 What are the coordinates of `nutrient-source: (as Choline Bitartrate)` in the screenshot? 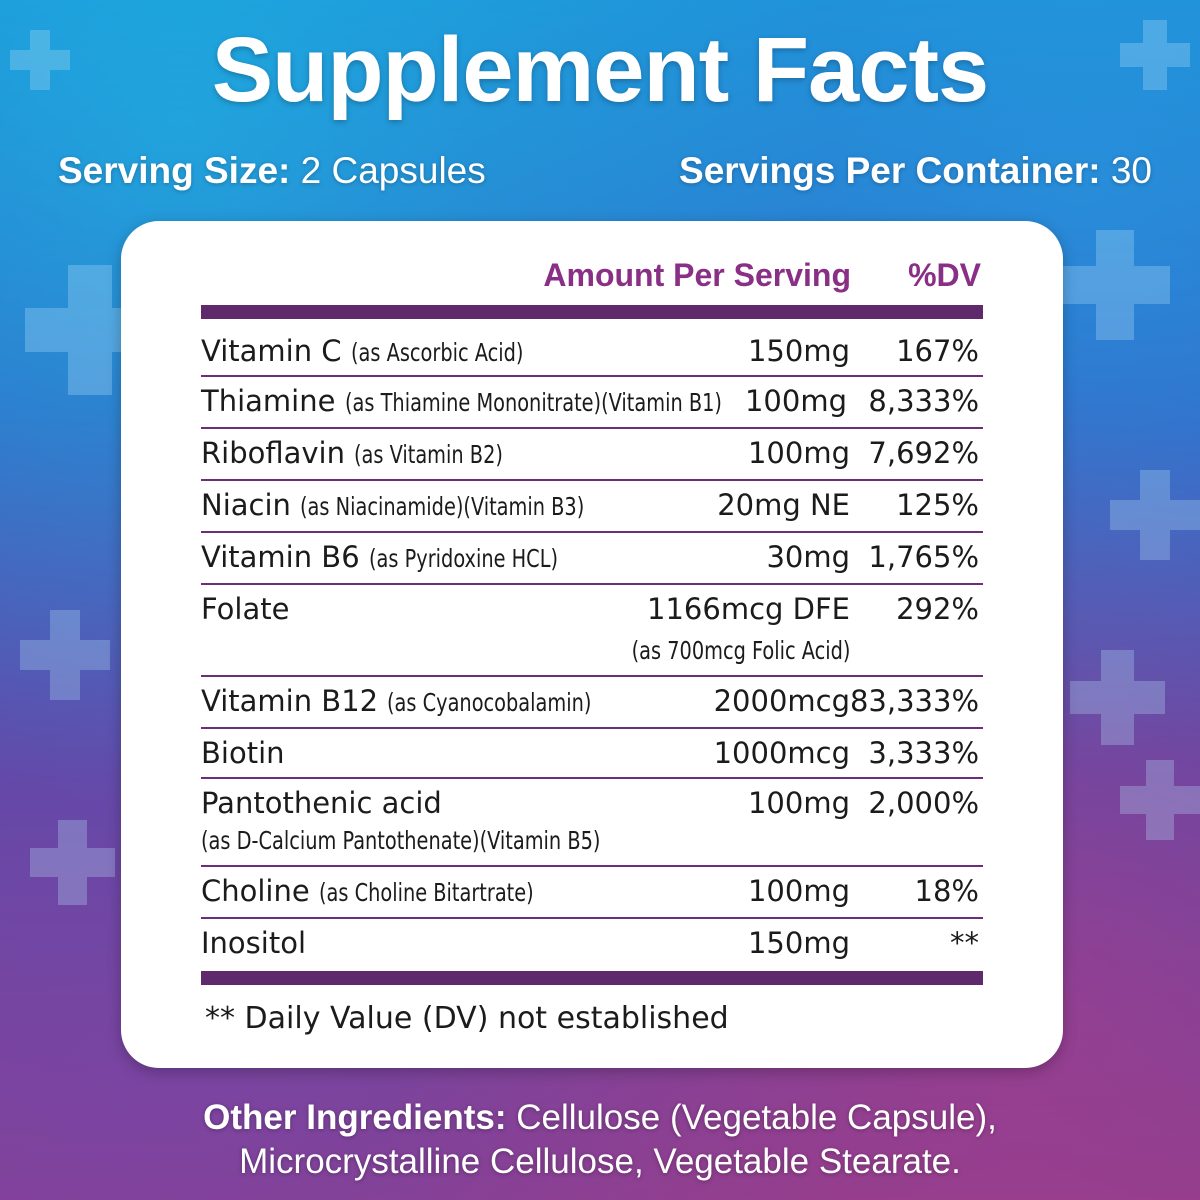 It's located at (426, 892).